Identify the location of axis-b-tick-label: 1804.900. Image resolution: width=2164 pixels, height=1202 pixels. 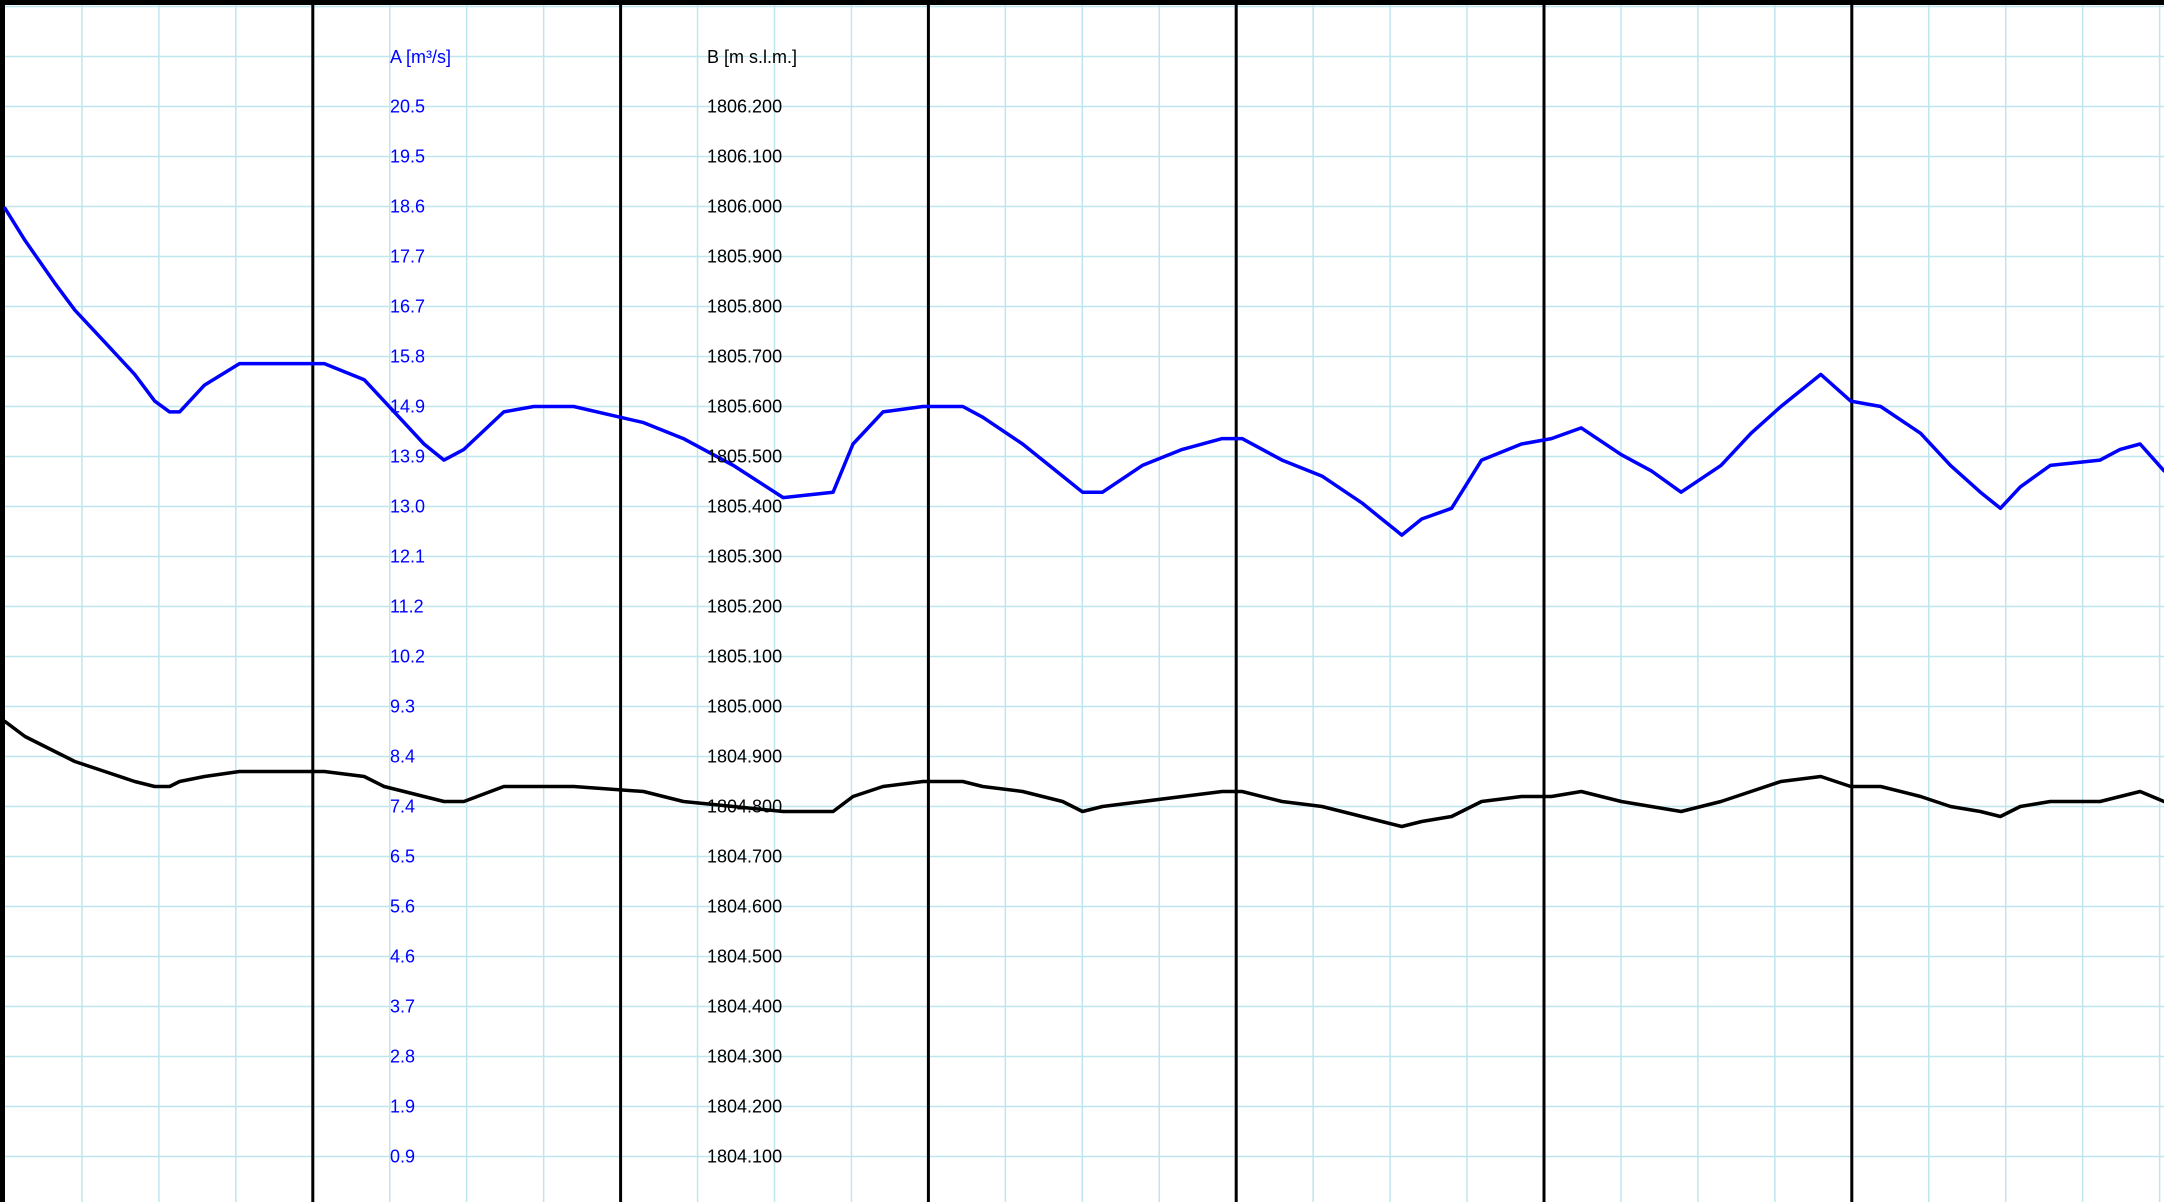
(744, 757).